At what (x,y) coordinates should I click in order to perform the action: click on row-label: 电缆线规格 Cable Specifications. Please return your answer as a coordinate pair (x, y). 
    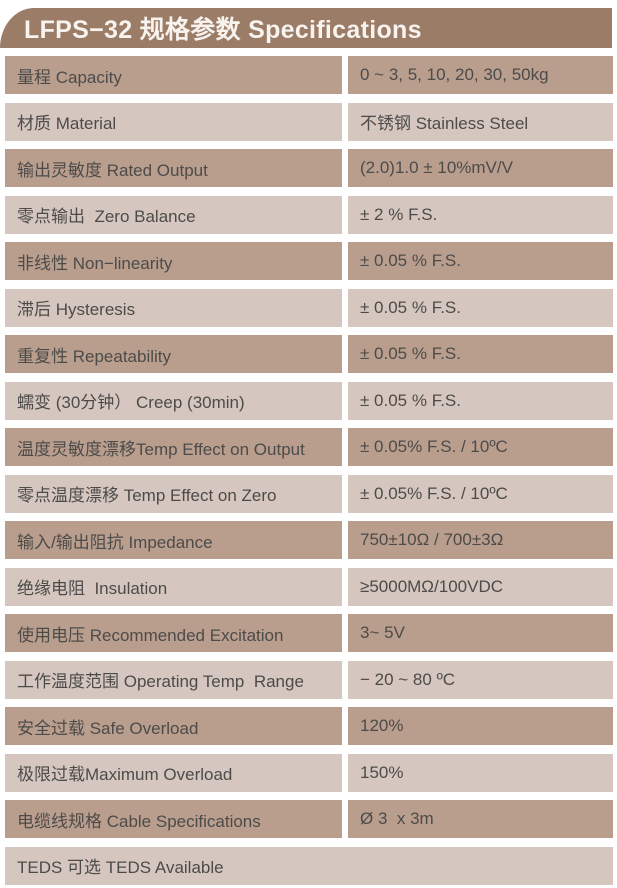
    Looking at the image, I should click on (173, 819).